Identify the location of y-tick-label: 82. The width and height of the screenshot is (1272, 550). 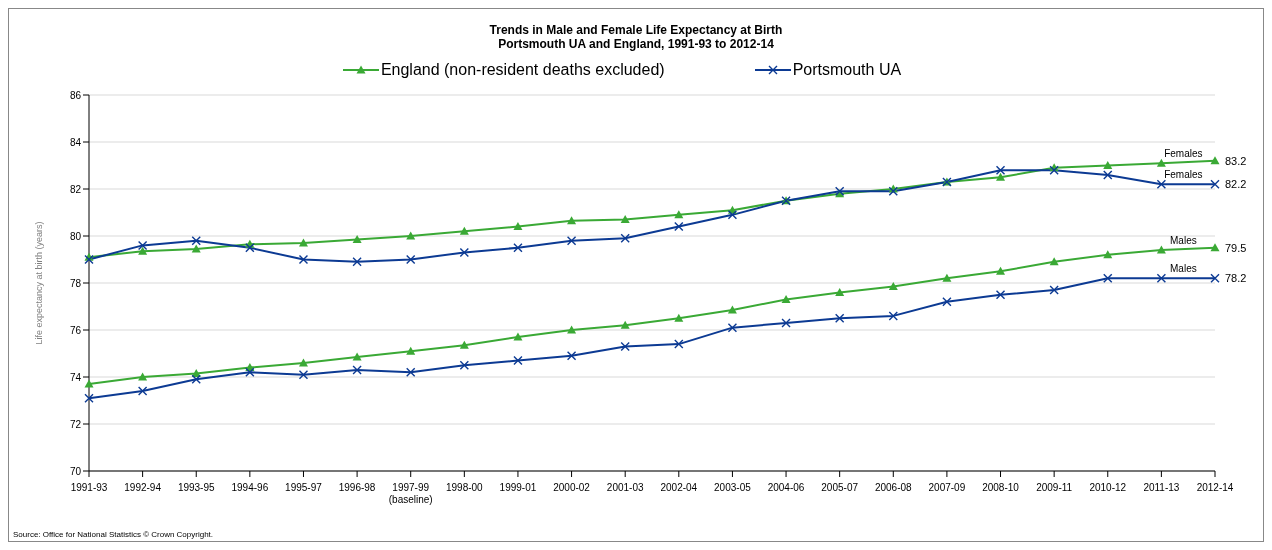
(75, 189).